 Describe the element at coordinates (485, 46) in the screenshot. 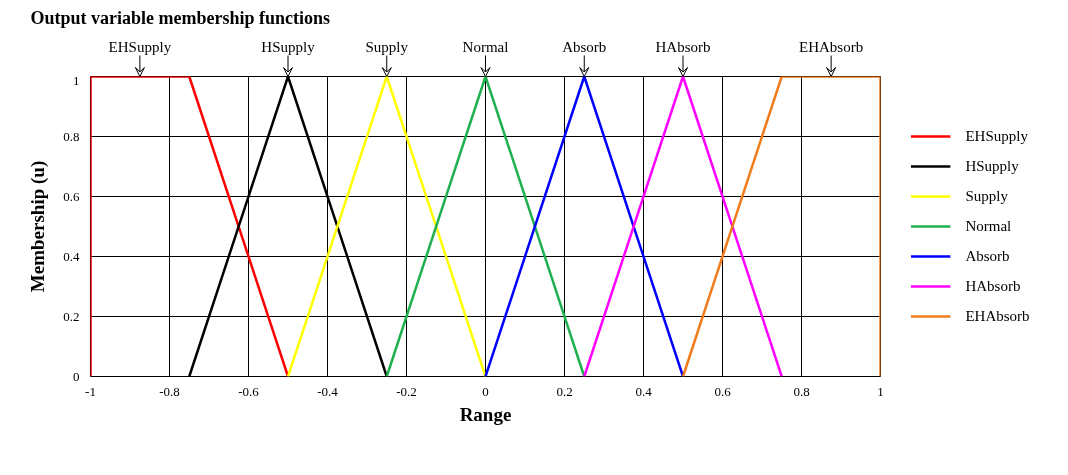

I see `annotation: Normal` at that location.